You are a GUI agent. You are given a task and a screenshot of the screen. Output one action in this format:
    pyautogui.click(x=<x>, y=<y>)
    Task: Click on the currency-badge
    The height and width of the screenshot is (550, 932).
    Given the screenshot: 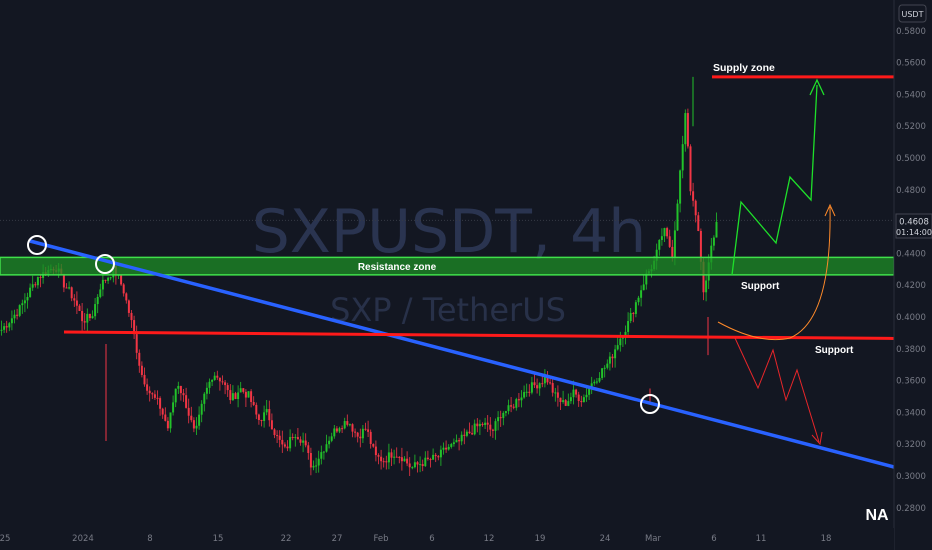 What is the action you would take?
    pyautogui.click(x=912, y=13)
    